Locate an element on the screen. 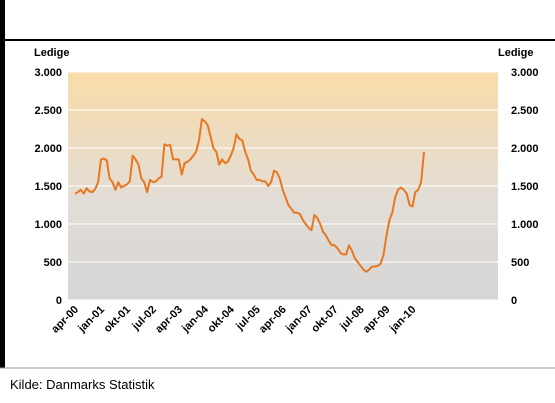 Image resolution: width=555 pixels, height=403 pixels. y-axis-title: Ledige is located at coordinates (51, 53).